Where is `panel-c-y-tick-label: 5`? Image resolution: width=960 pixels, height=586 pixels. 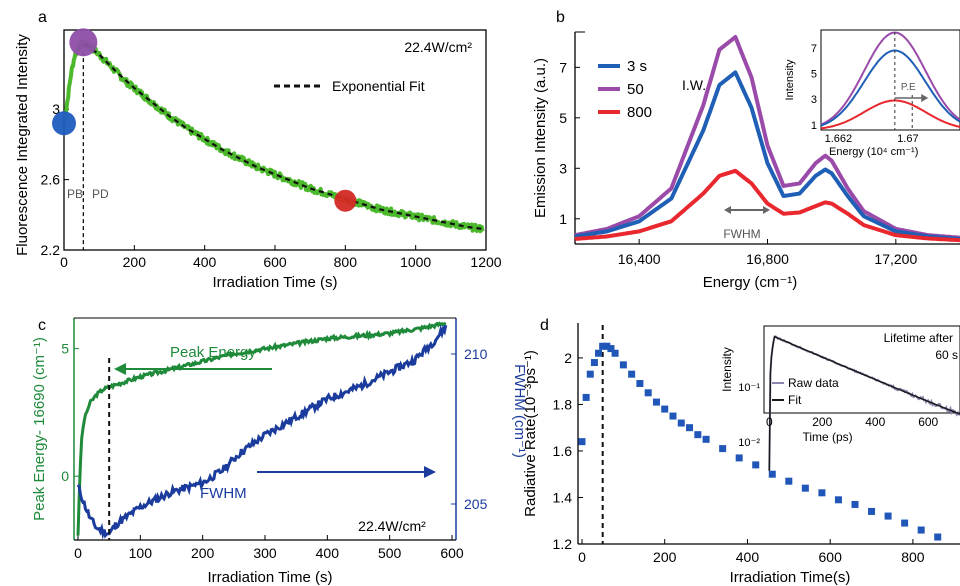 panel-c-y-tick-label: 5 is located at coordinates (65, 349).